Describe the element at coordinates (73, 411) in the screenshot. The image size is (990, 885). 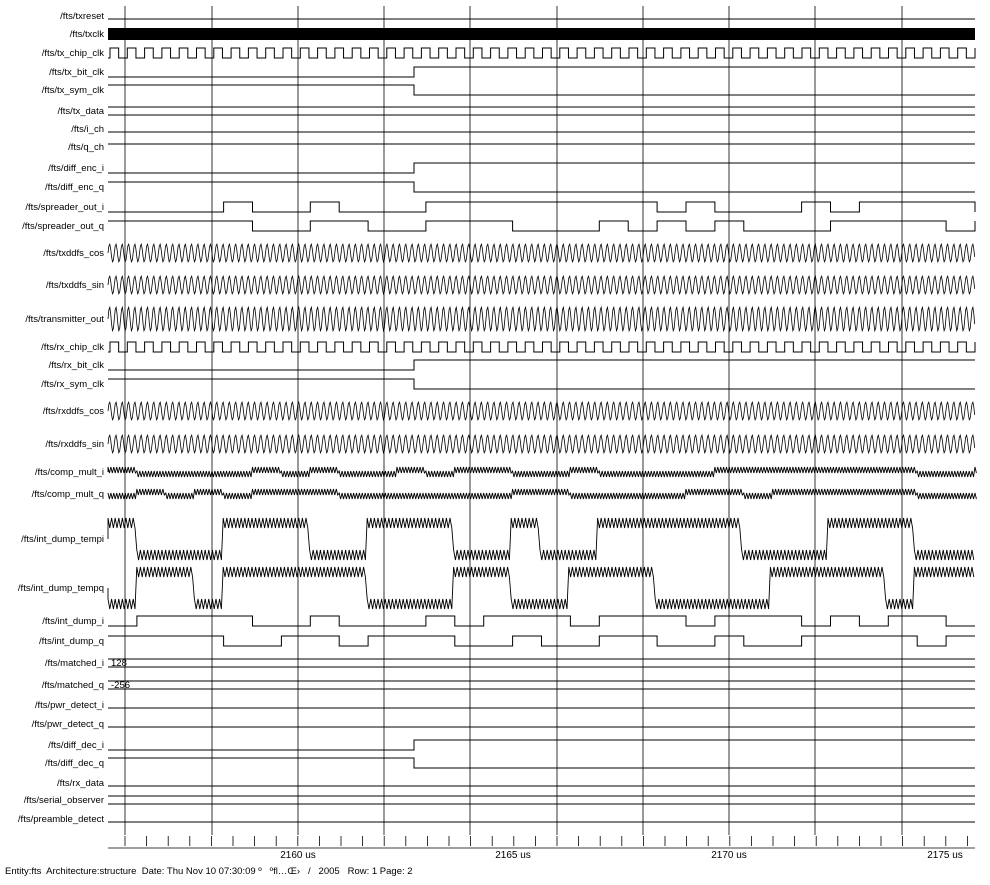
I see `signal-name: /fts/rxddfs_cos` at that location.